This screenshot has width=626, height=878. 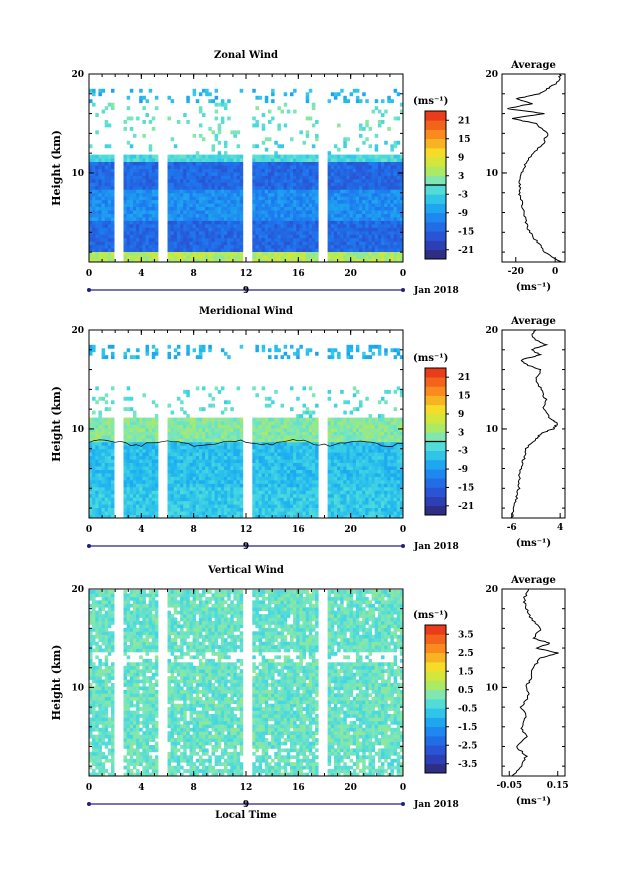 I want to click on y-axis-label: Height (km), so click(x=56, y=168).